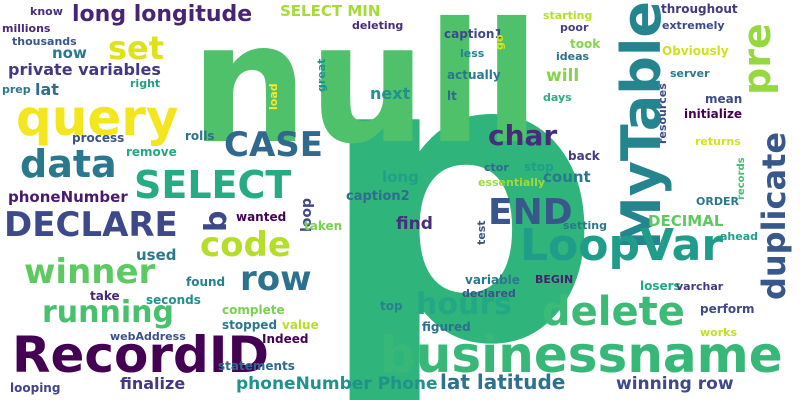  I want to click on word-less: less, so click(472, 53).